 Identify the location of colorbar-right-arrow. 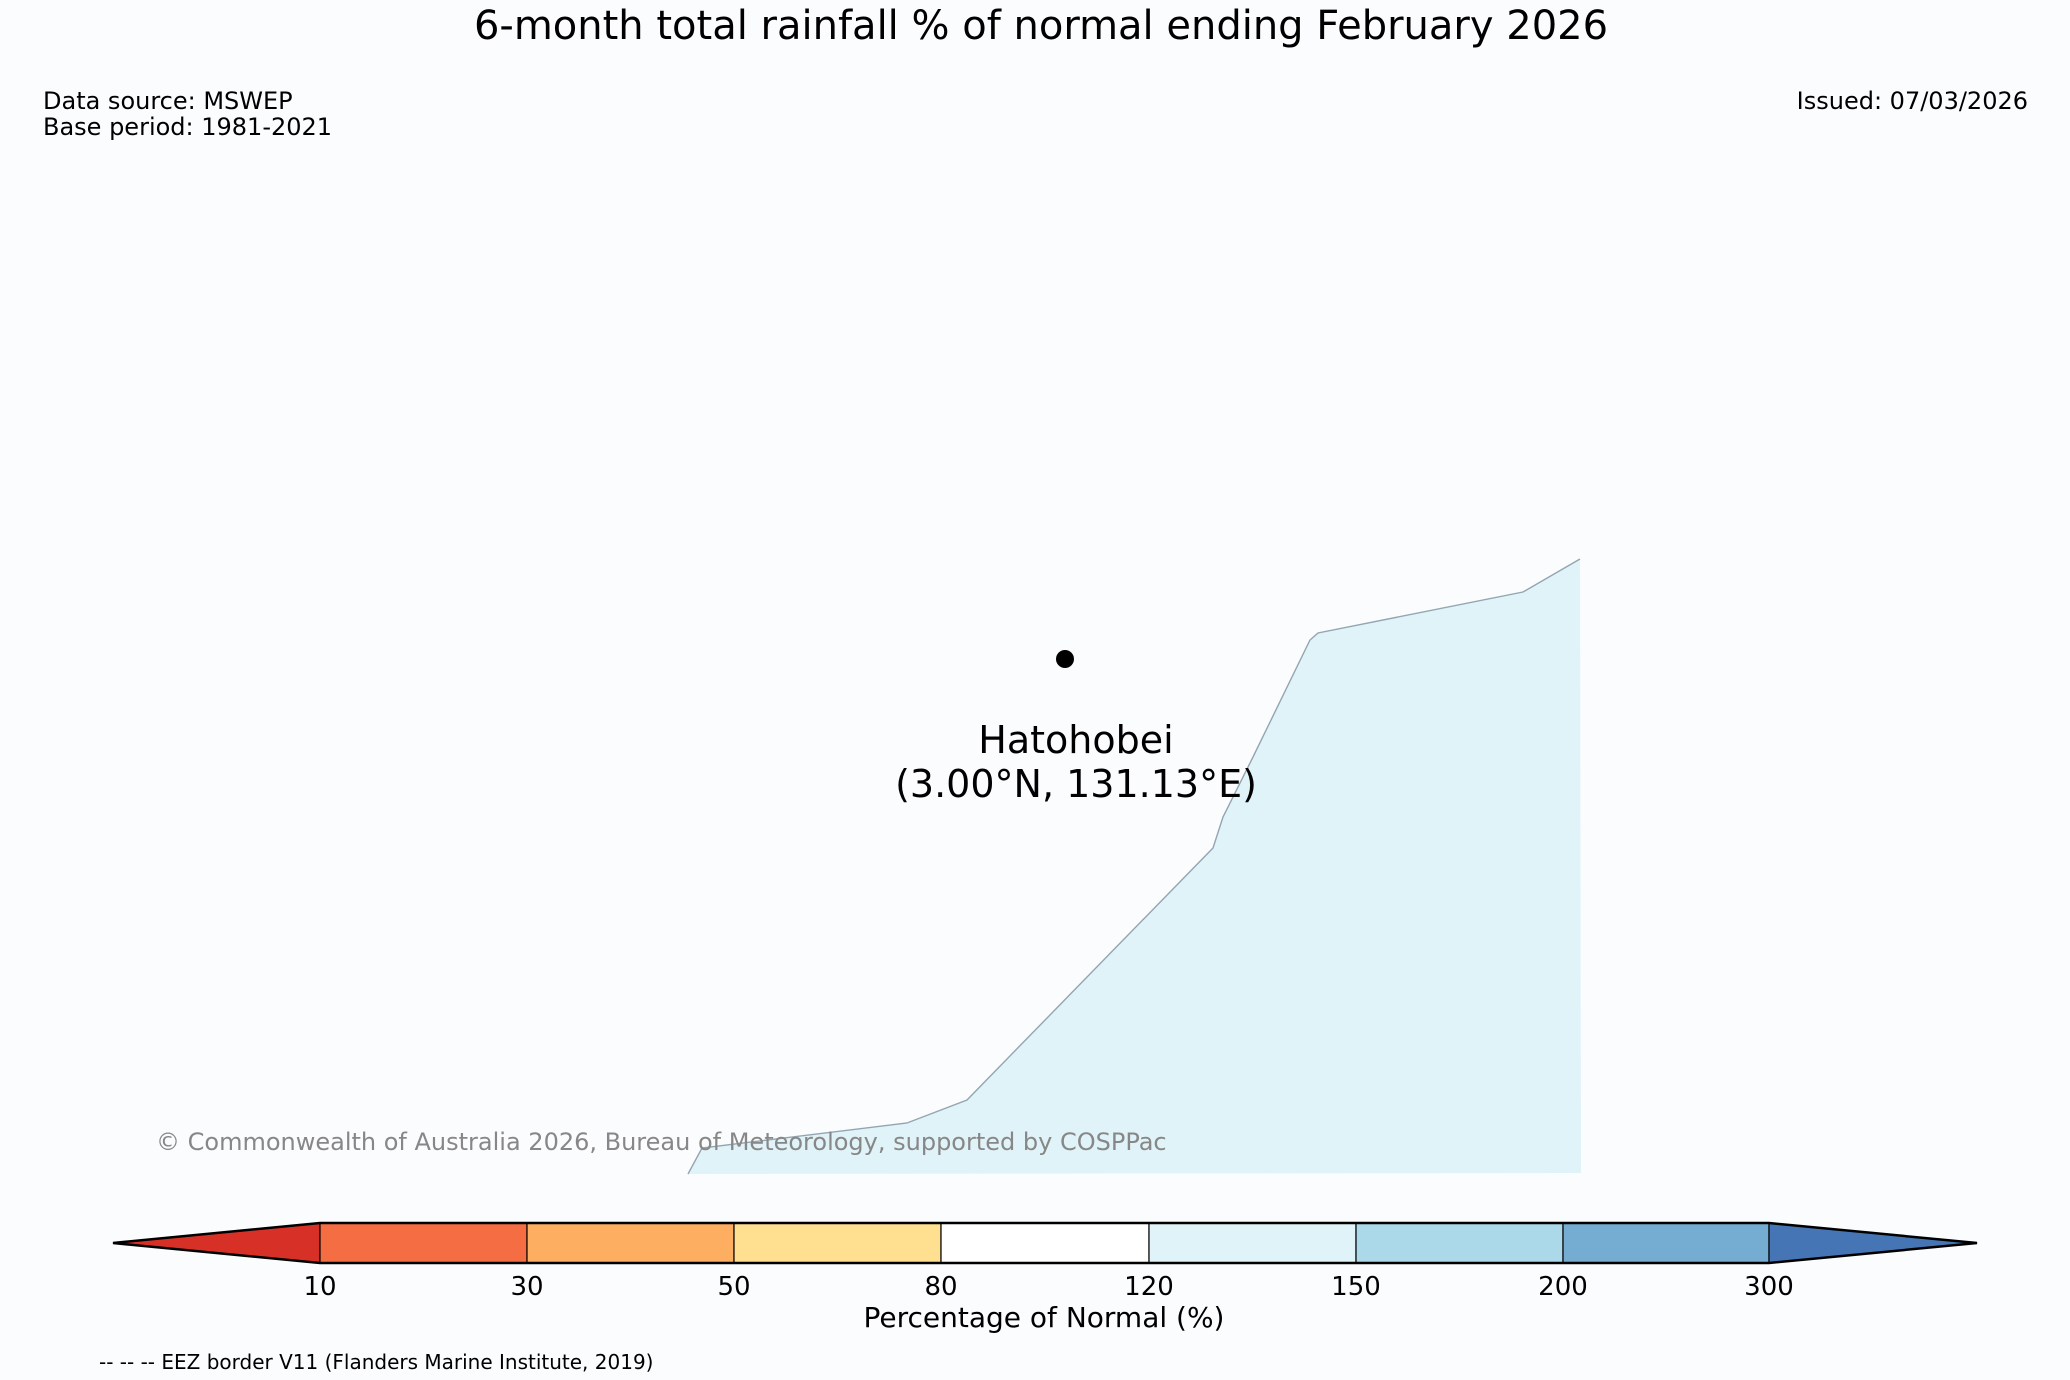
(1873, 1243).